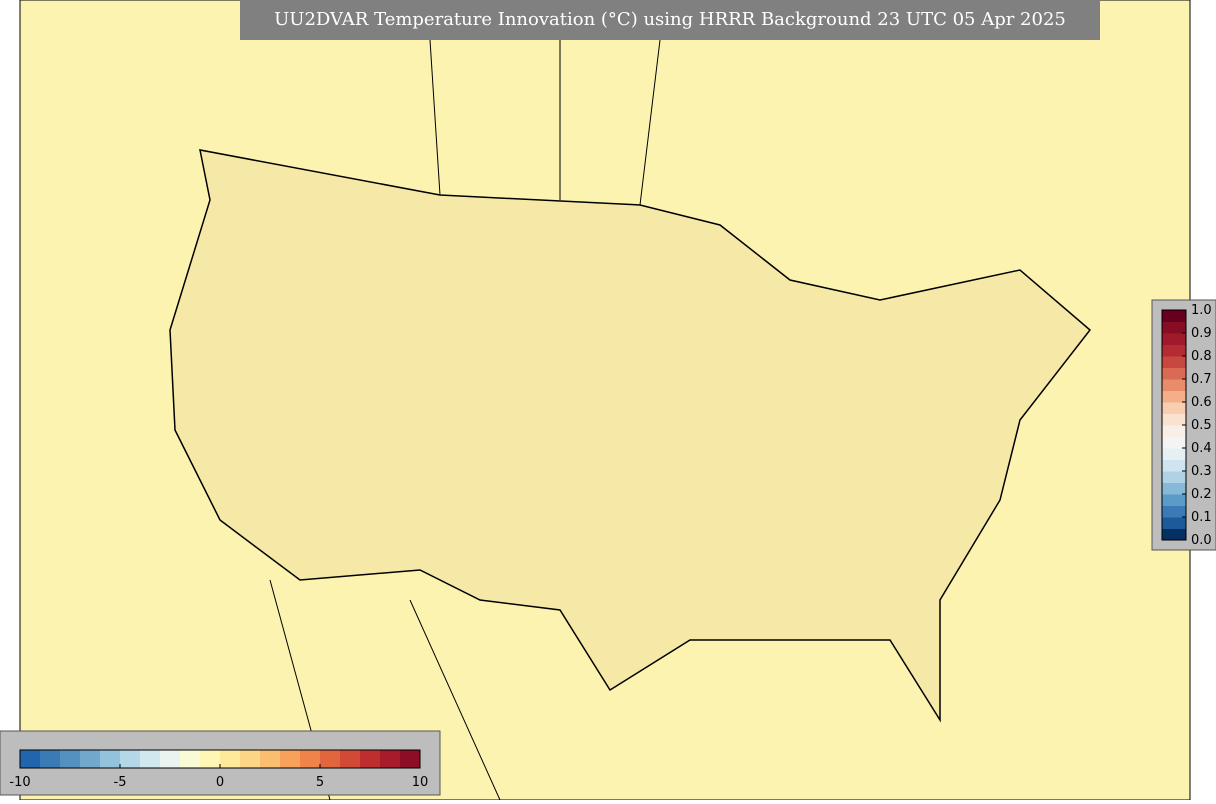 The image size is (1216, 804). Describe the element at coordinates (19, 782) in the screenshot. I see `tick-label: -10` at that location.